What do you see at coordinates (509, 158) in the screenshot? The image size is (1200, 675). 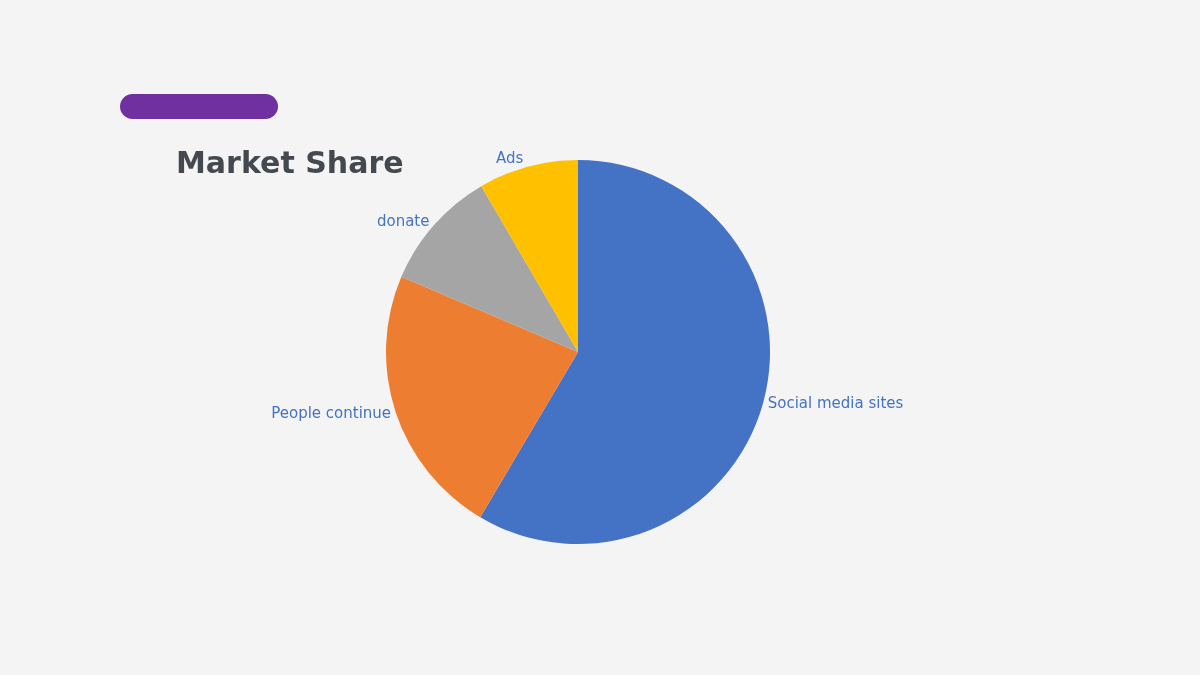 I see `slice-label: Ads` at bounding box center [509, 158].